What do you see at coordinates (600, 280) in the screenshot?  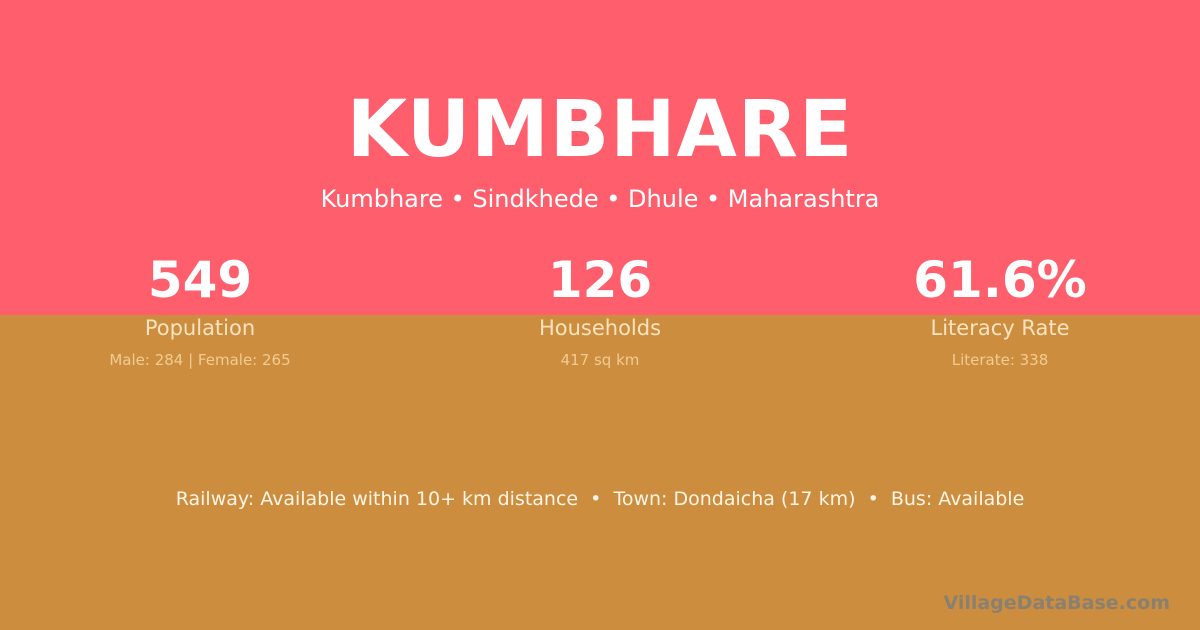 I see `stat-value: 126` at bounding box center [600, 280].